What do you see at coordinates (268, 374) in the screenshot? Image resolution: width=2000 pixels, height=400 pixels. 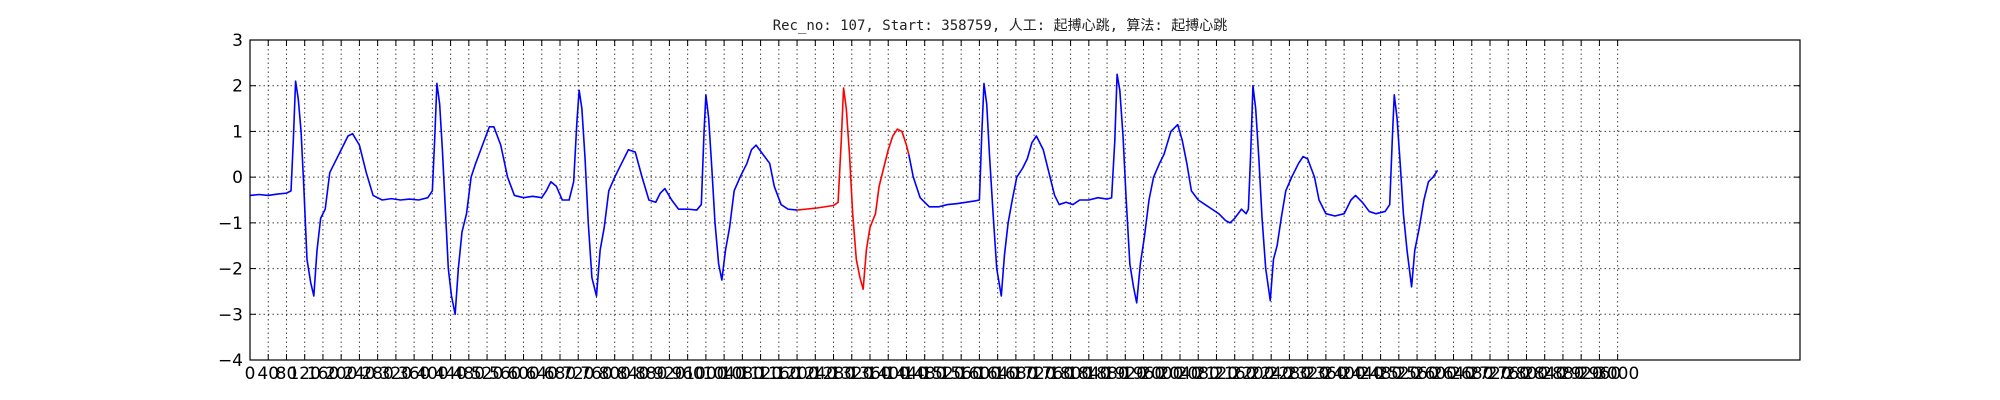 I see `x-tick-label: 40` at bounding box center [268, 374].